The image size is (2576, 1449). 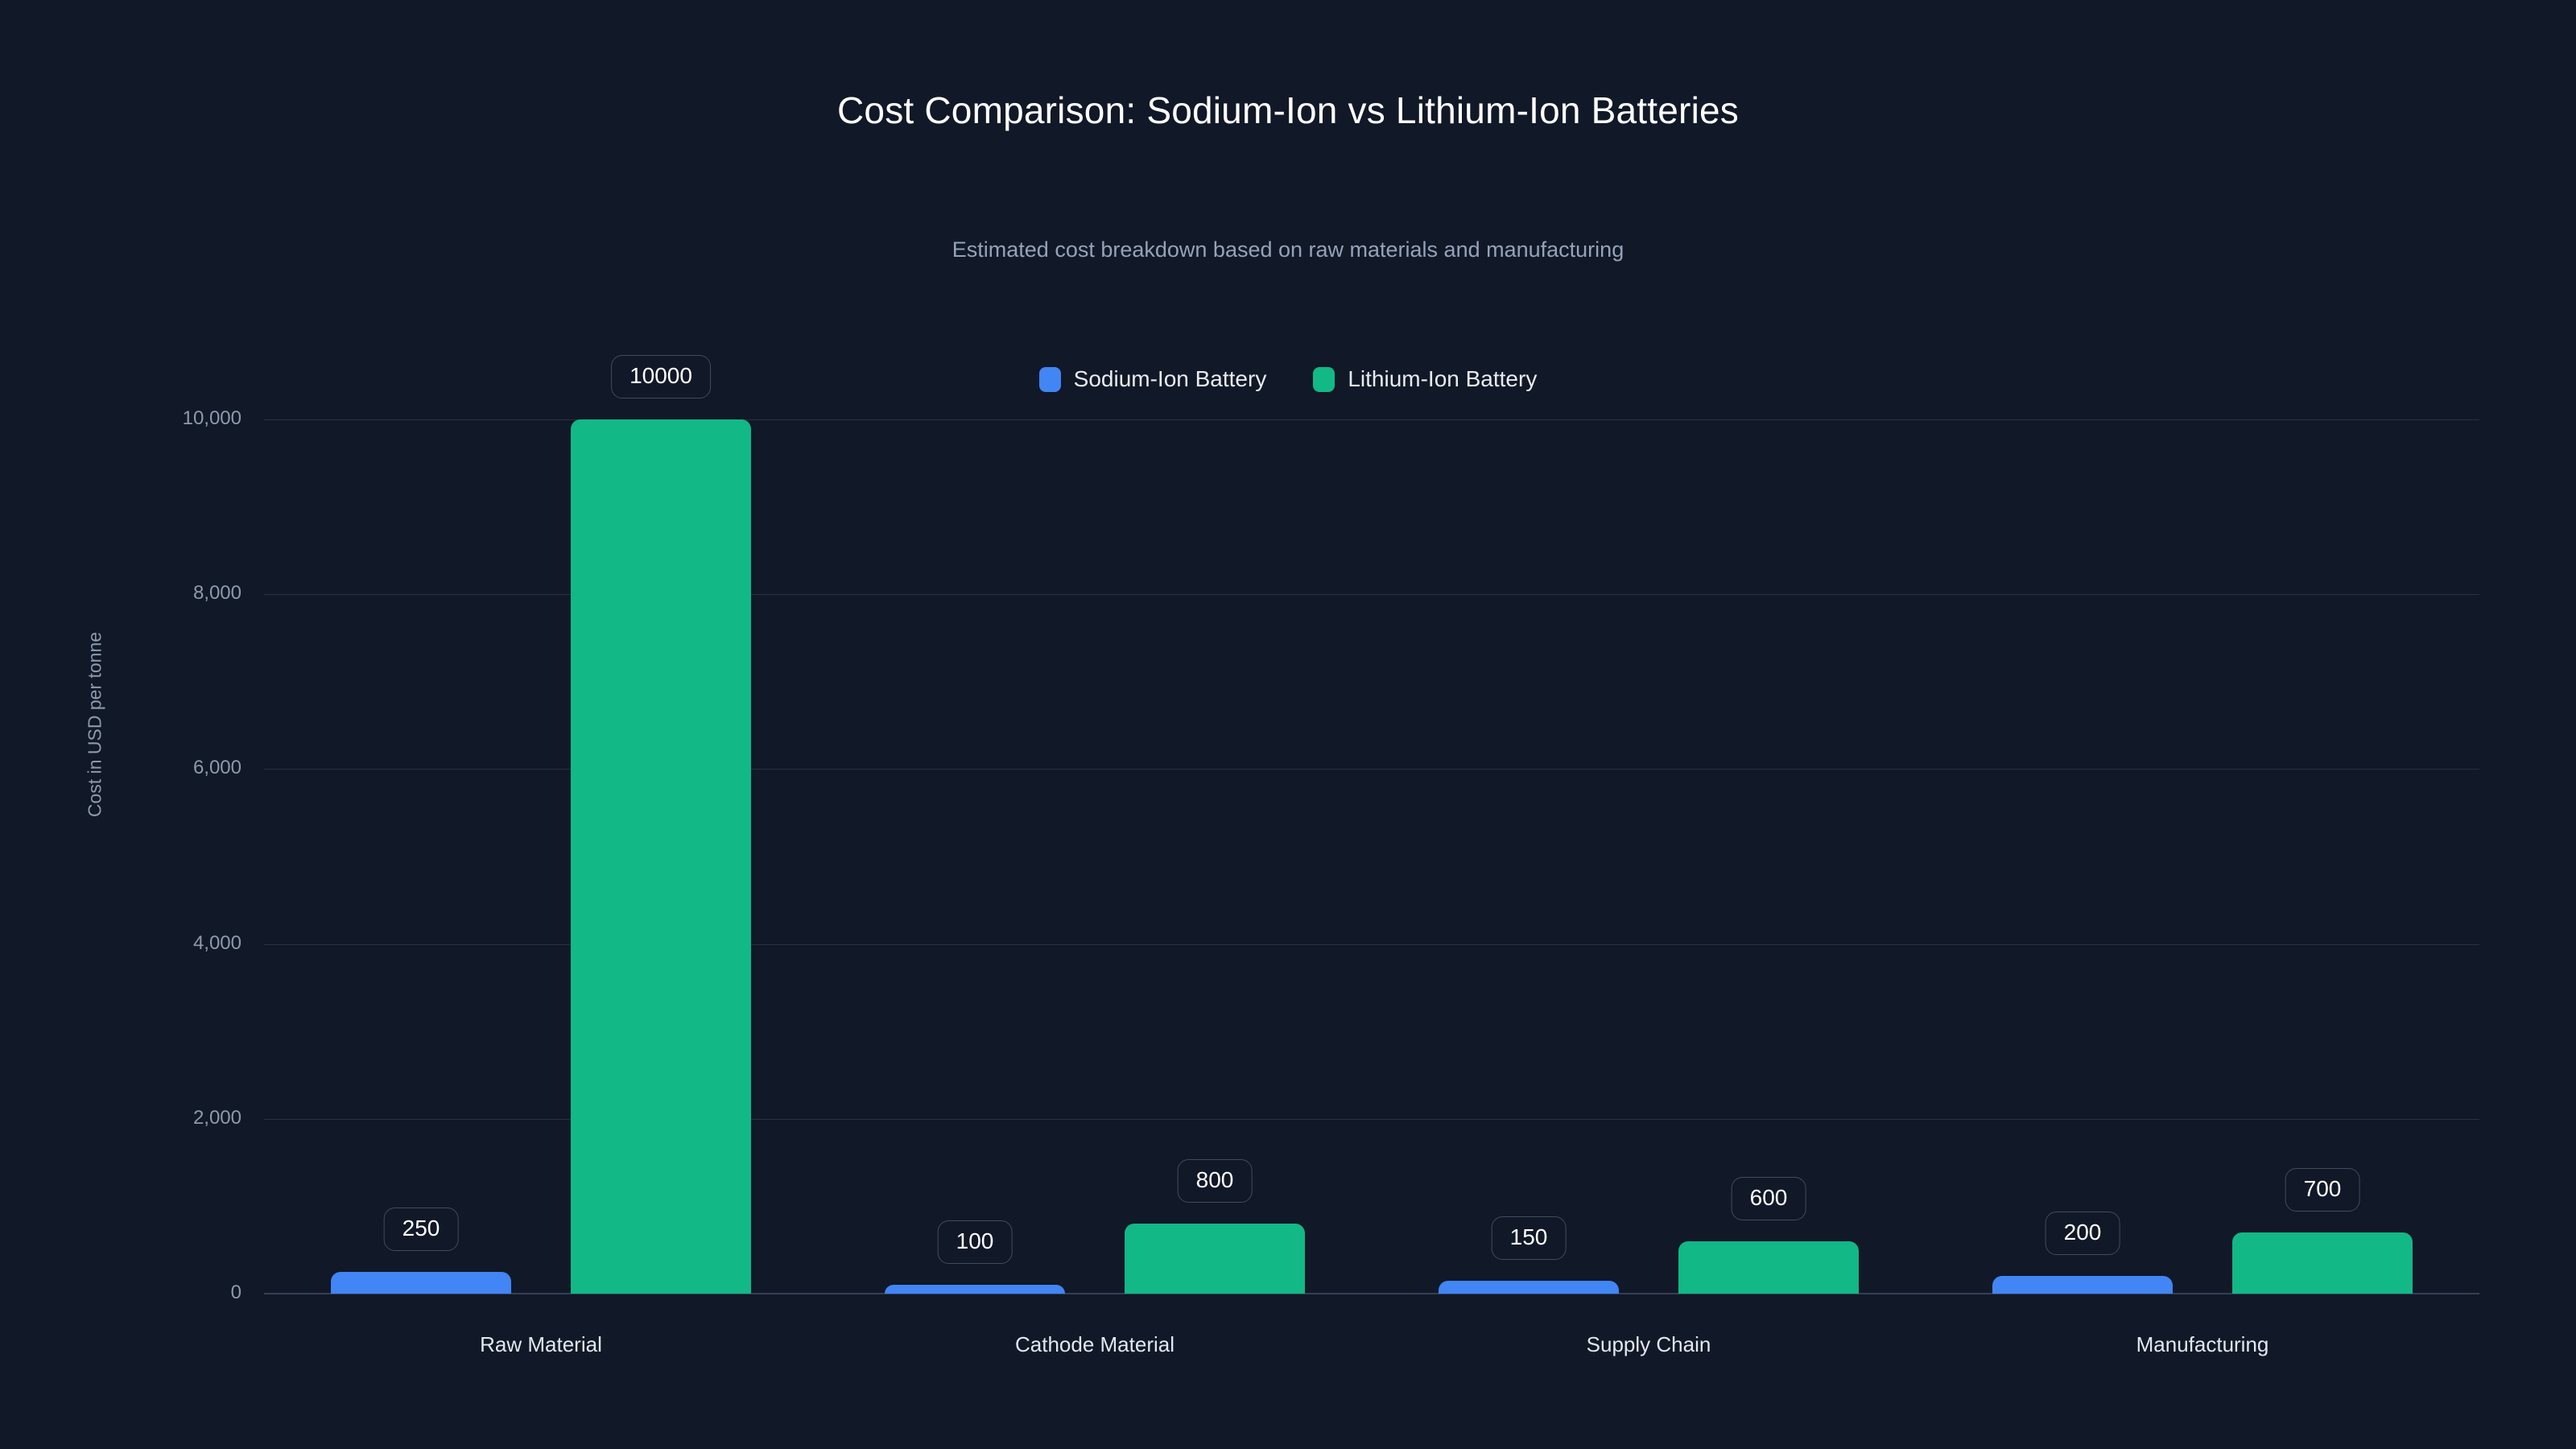 What do you see at coordinates (1371, 1293) in the screenshot?
I see `x-axis-baseline` at bounding box center [1371, 1293].